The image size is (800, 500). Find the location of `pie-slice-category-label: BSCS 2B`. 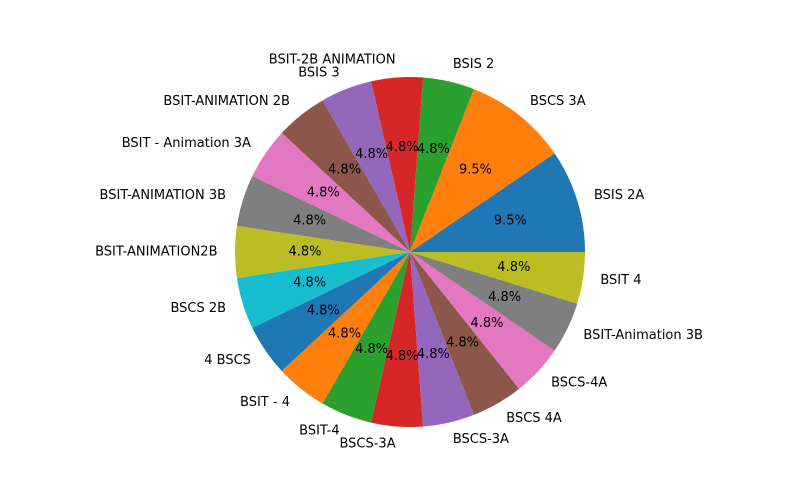

pie-slice-category-label: BSCS 2B is located at coordinates (198, 308).